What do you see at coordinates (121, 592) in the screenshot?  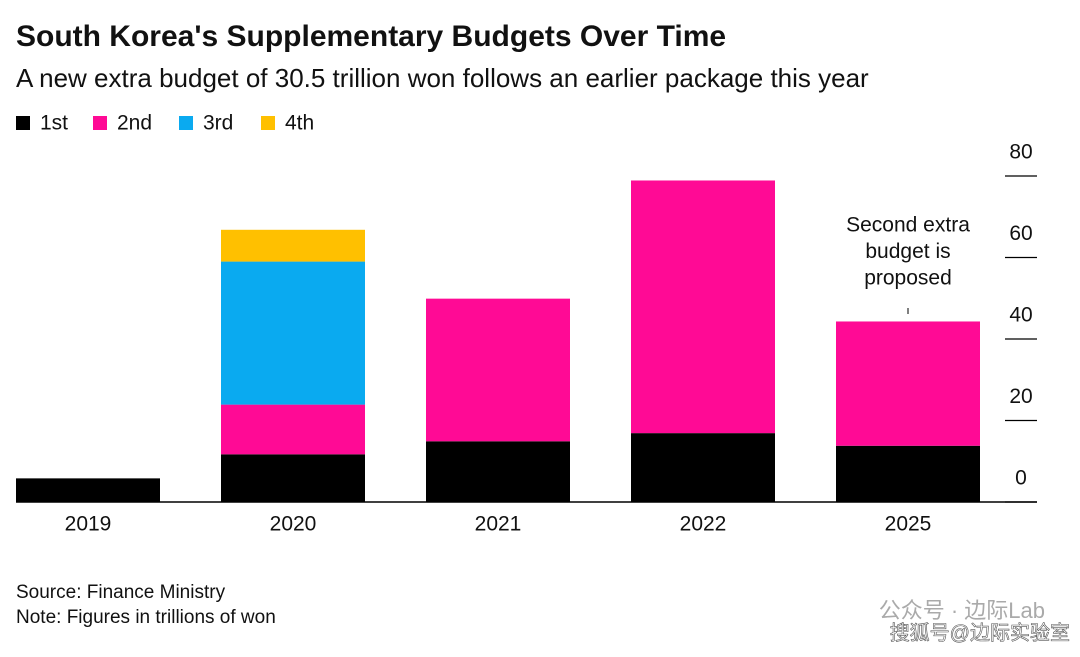 I see `source: Source: Finance Ministry` at bounding box center [121, 592].